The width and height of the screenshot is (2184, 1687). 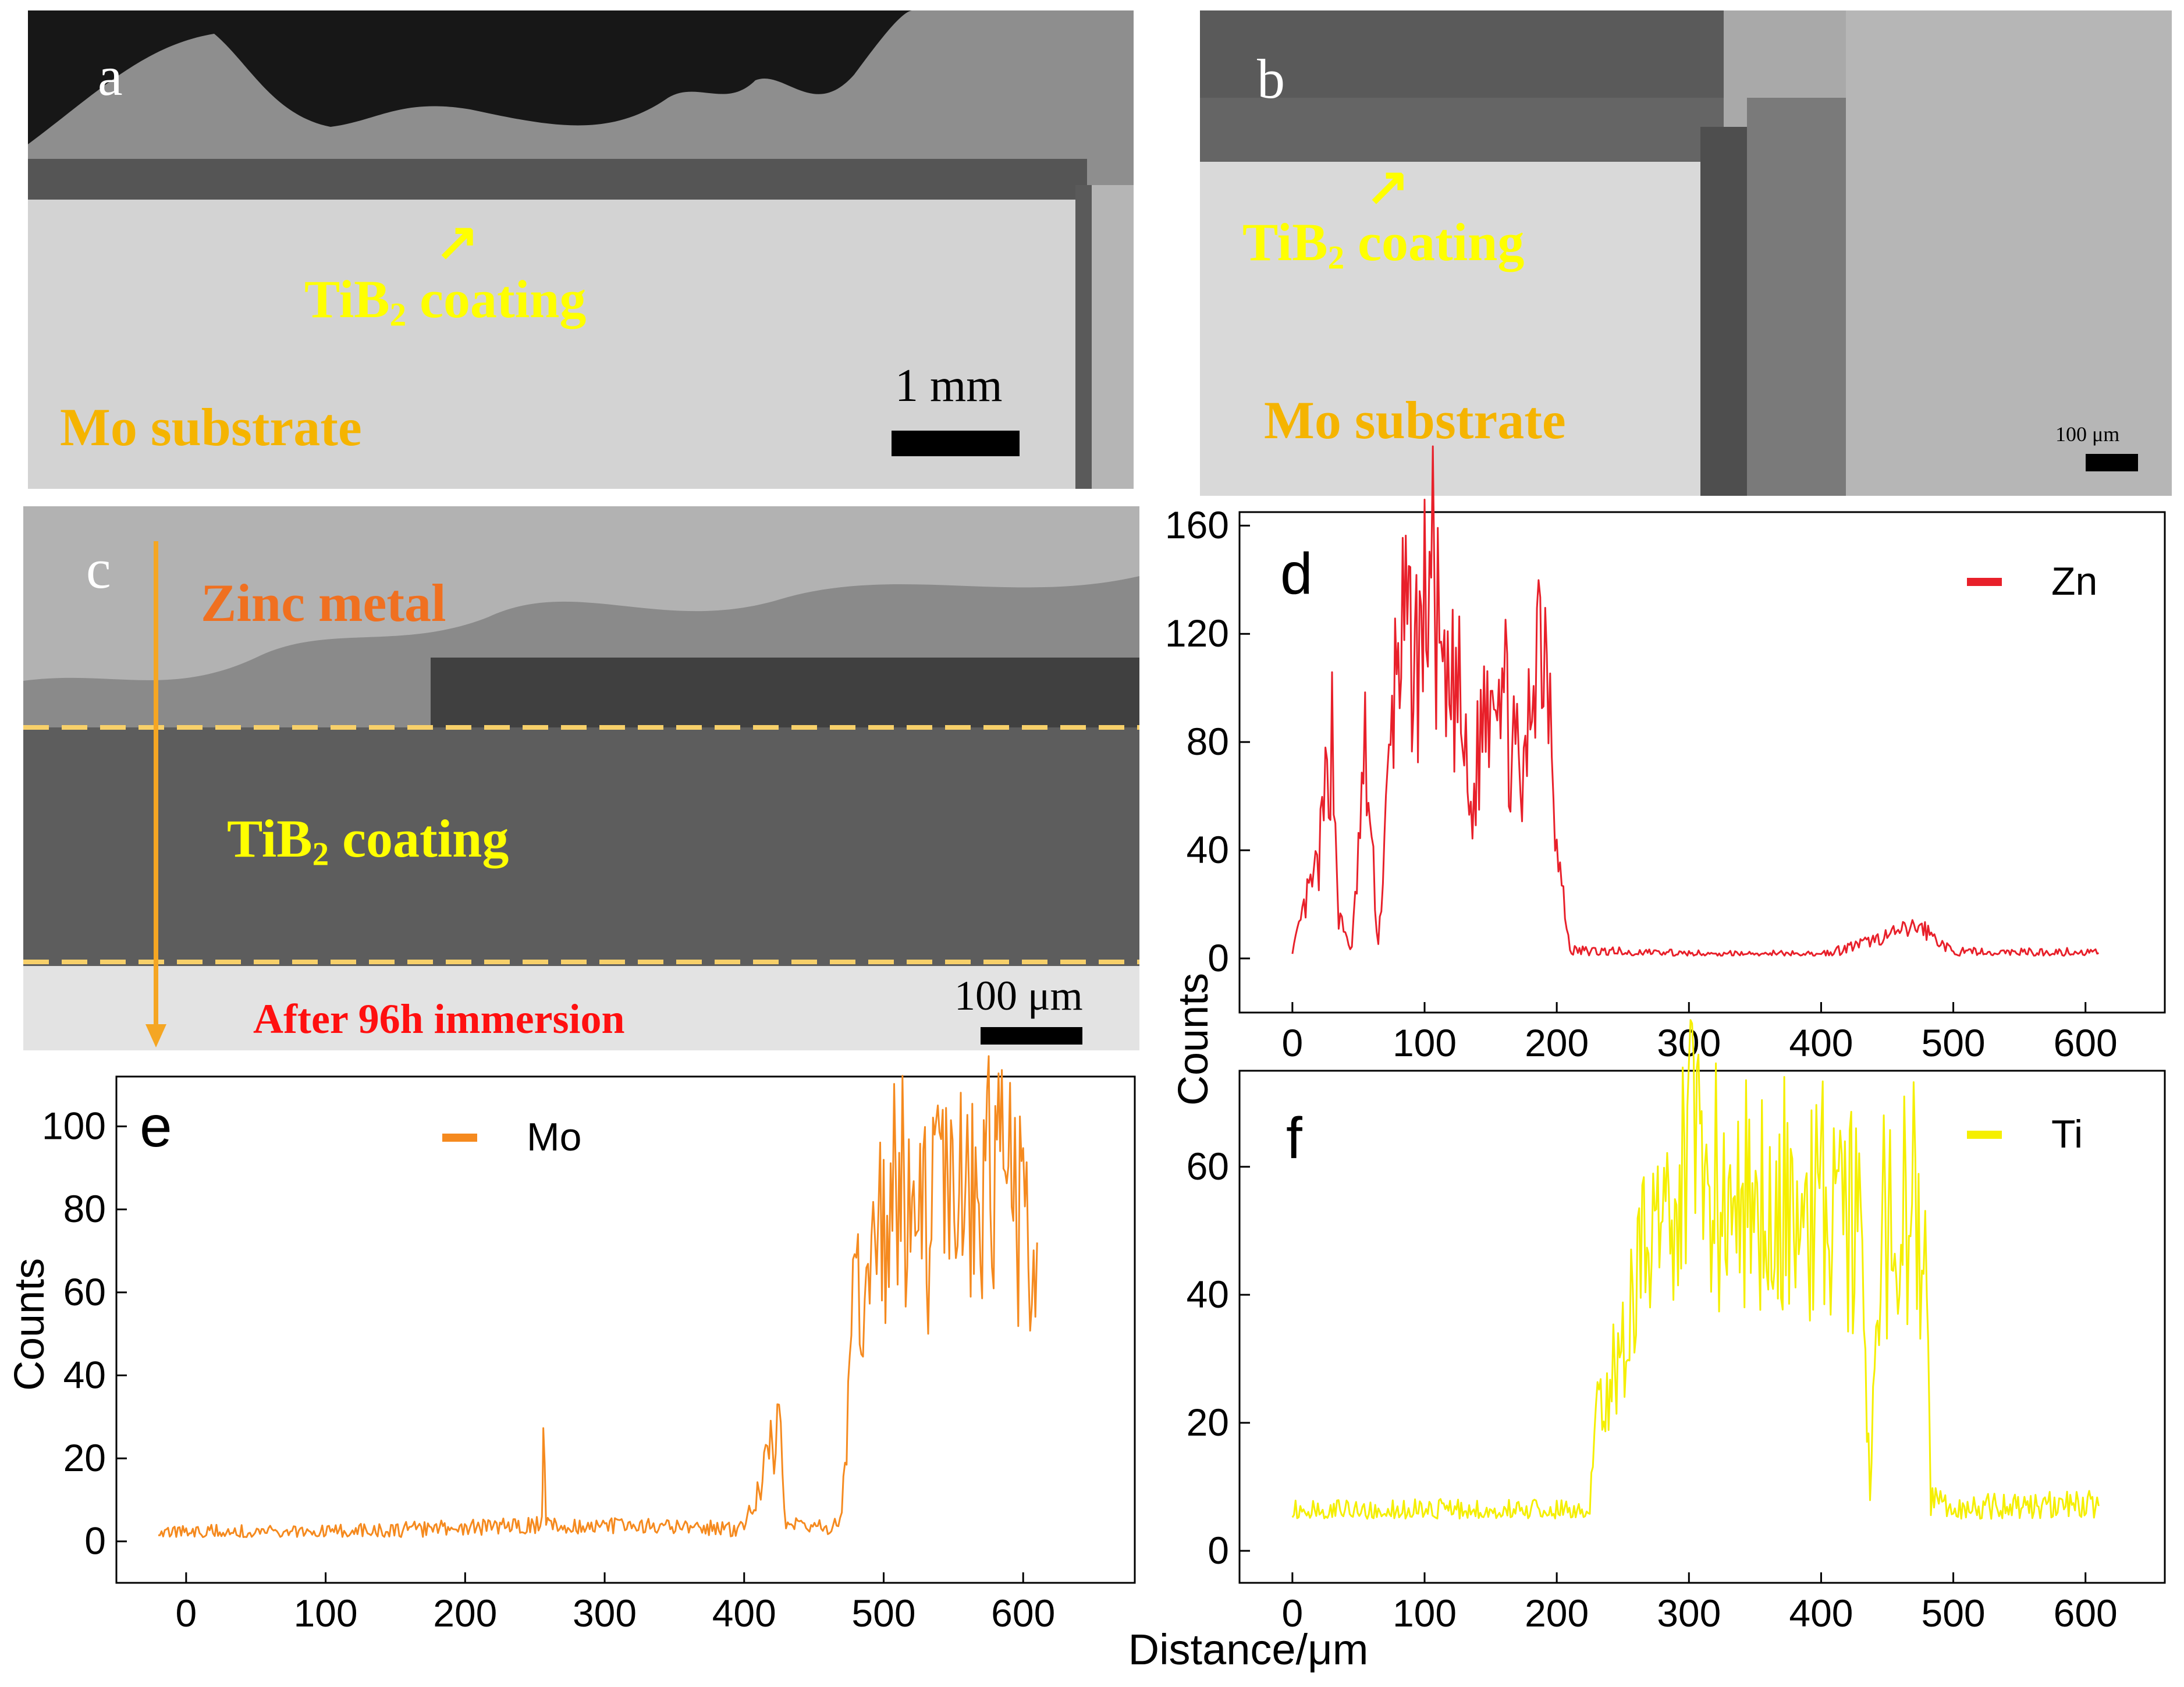 What do you see at coordinates (1193, 1039) in the screenshot?
I see `ylabel-counts-top: Counts` at bounding box center [1193, 1039].